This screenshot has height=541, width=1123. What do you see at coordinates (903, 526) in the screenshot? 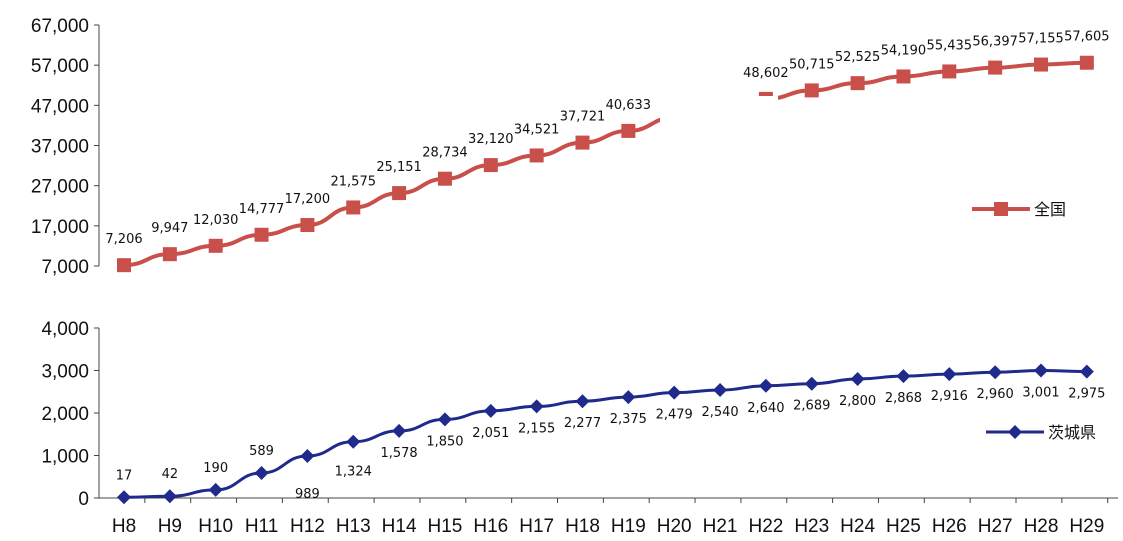
I see `x-tick-label: H25` at bounding box center [903, 526].